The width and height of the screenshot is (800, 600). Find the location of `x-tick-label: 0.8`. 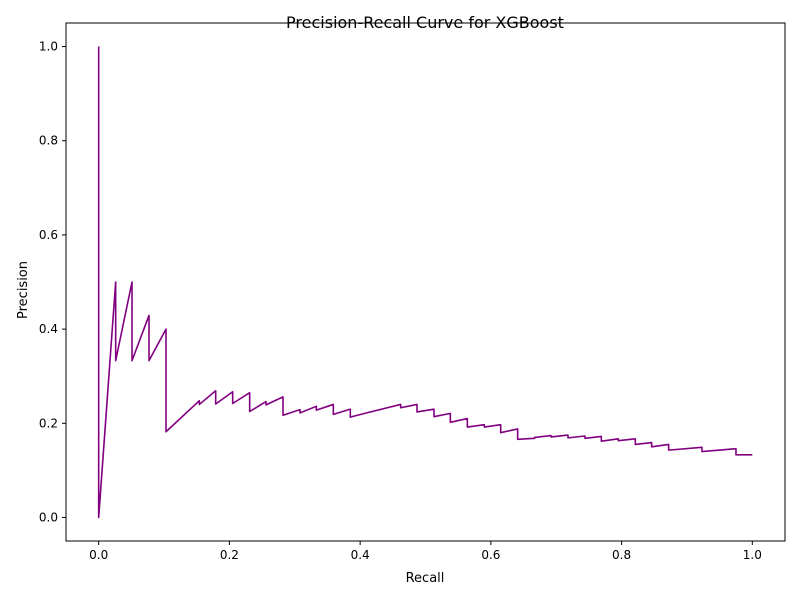

x-tick-label: 0.8 is located at coordinates (621, 555).